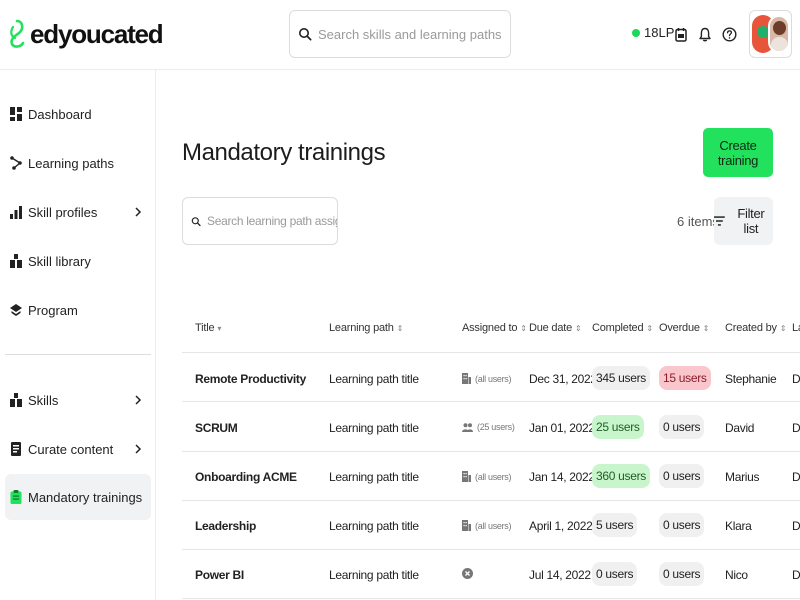  I want to click on created-by-cell: Marius, so click(742, 477).